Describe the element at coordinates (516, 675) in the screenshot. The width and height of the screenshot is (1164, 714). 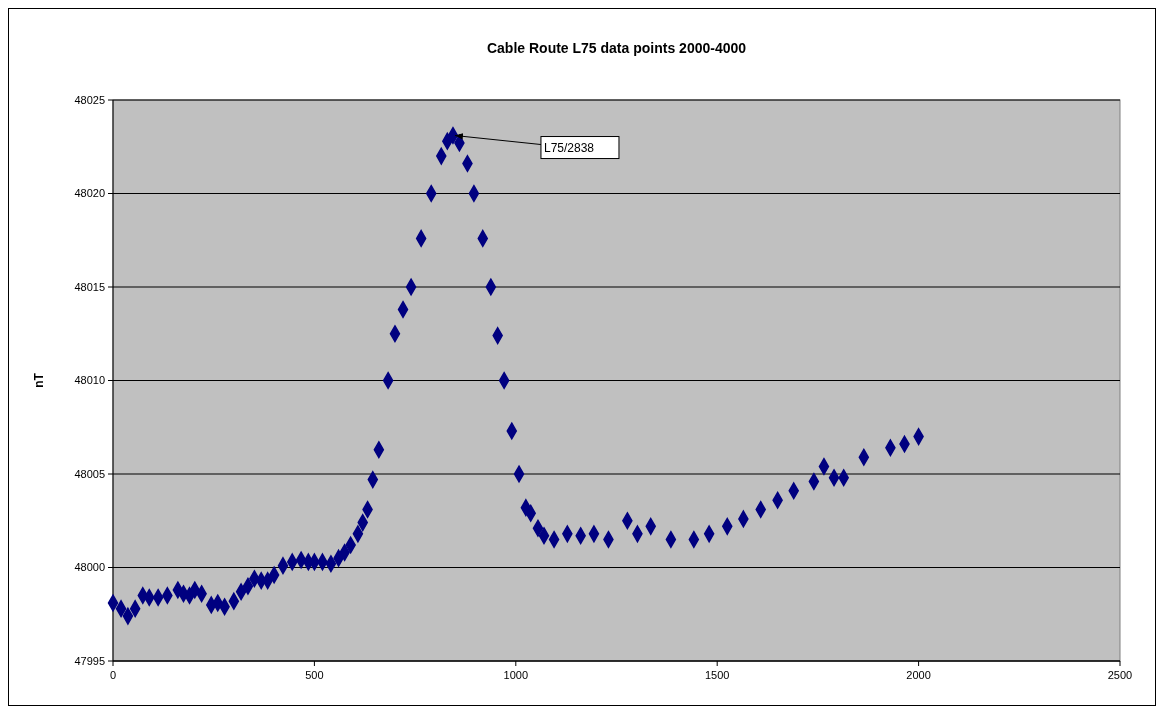
I see `x-tick-label: 1000` at that location.